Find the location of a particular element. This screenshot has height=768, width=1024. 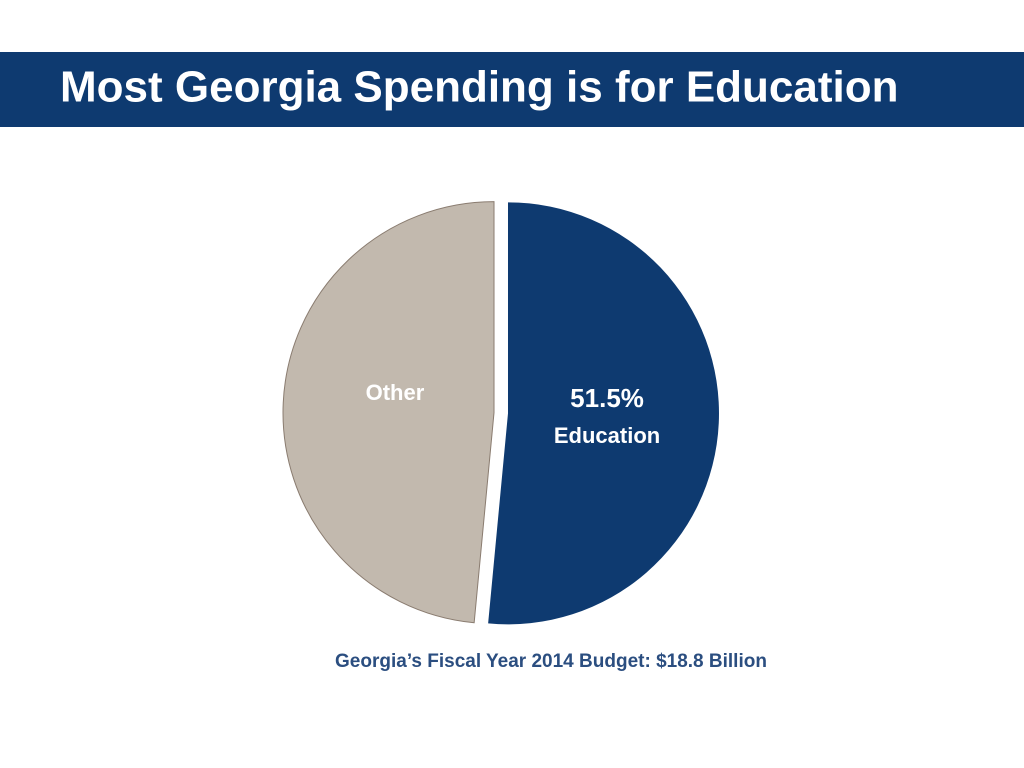

value-label: 51.5% is located at coordinates (607, 398).